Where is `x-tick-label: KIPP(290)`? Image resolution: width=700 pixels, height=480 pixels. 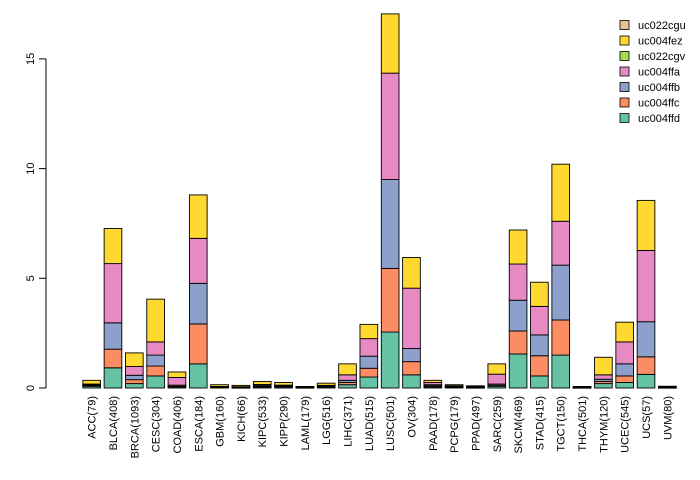
x-tick-label: KIPP(290) is located at coordinates (285, 421).